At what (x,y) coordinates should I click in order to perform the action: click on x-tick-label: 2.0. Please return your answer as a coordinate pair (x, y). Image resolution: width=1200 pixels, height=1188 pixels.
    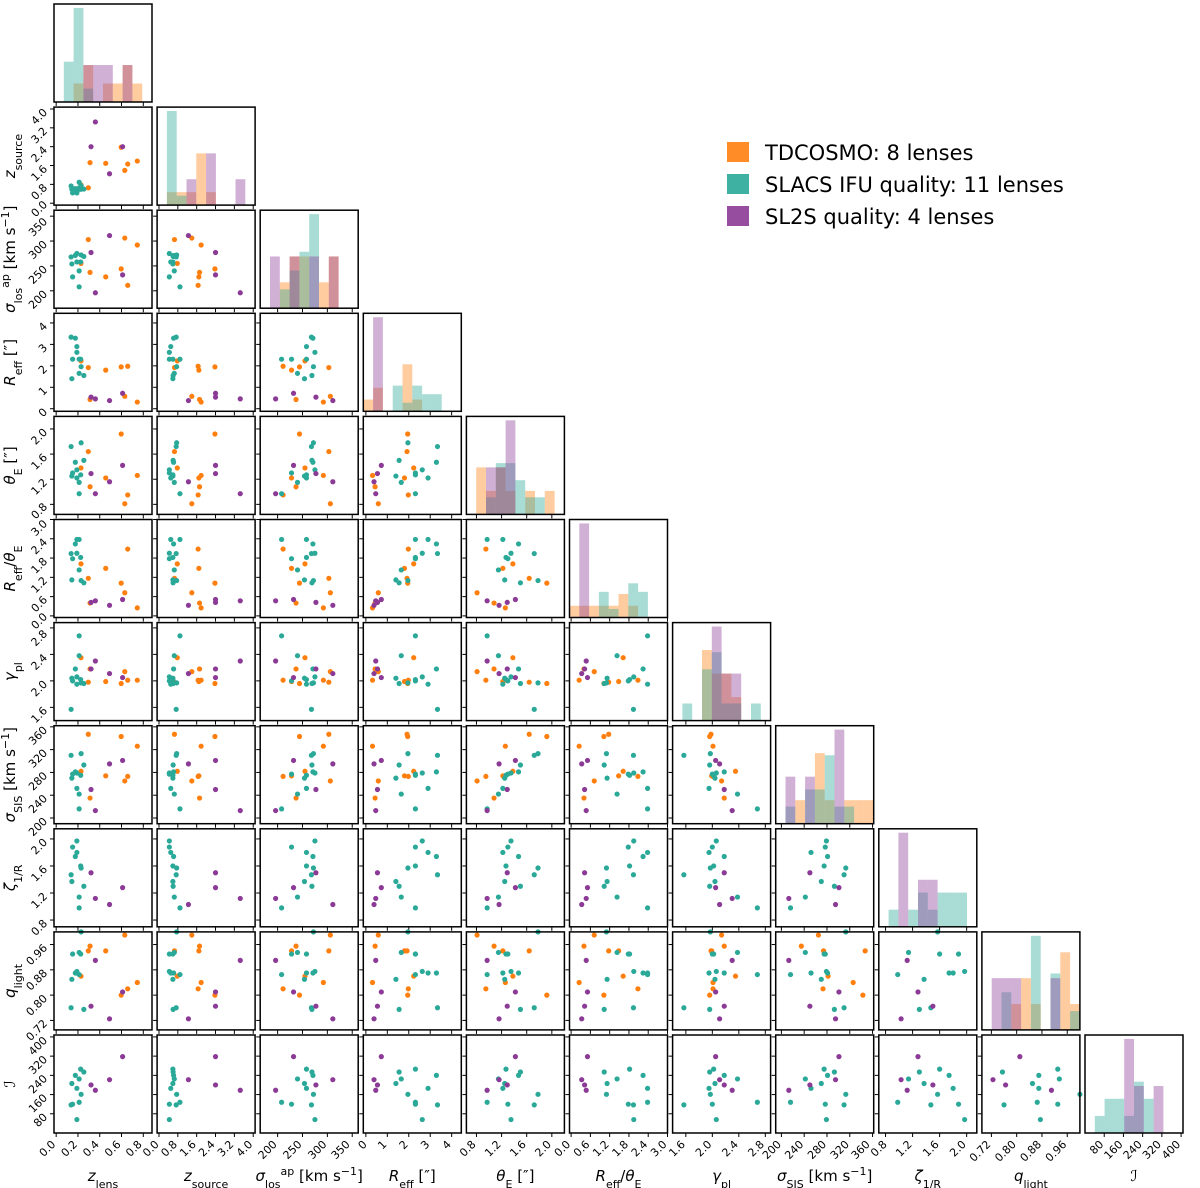
    Looking at the image, I should click on (704, 1149).